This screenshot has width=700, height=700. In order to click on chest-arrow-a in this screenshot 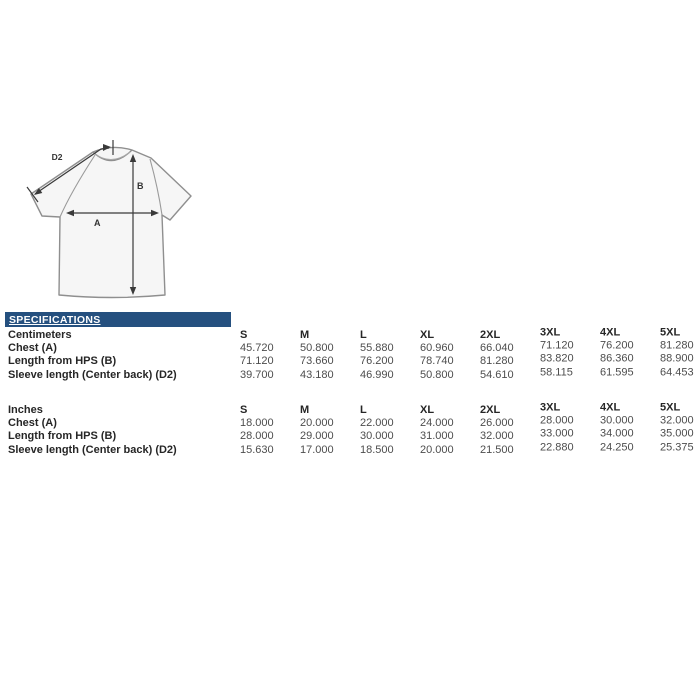, I will do `click(112, 213)`.